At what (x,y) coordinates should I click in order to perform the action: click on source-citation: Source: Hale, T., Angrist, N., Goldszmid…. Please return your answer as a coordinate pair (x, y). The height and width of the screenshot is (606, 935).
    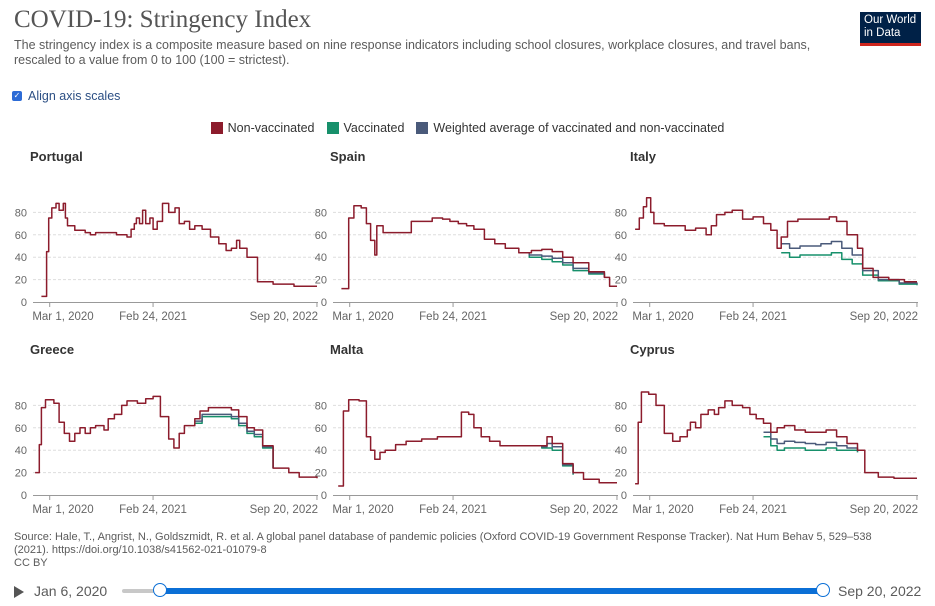
    Looking at the image, I should click on (443, 543).